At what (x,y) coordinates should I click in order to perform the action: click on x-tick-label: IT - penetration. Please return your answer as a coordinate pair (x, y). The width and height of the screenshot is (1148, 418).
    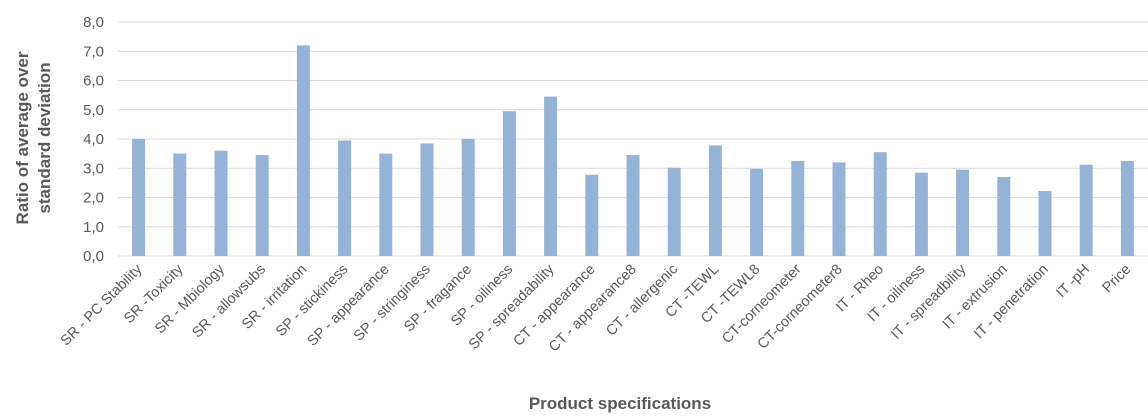
    Looking at the image, I should click on (1011, 302).